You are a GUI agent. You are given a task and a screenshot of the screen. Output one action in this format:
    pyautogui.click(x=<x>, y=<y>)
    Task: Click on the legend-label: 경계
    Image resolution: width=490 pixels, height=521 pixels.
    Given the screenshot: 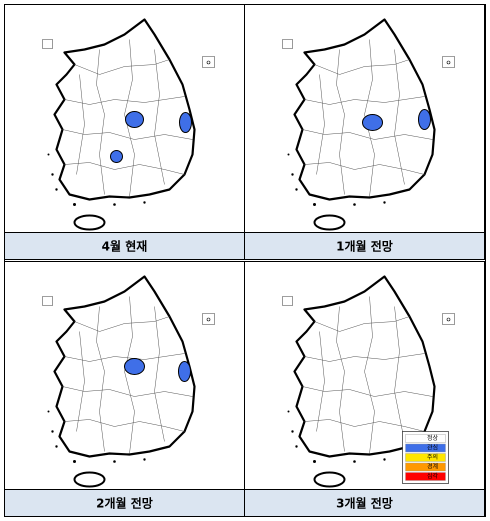 What is the action you would take?
    pyautogui.click(x=432, y=467)
    